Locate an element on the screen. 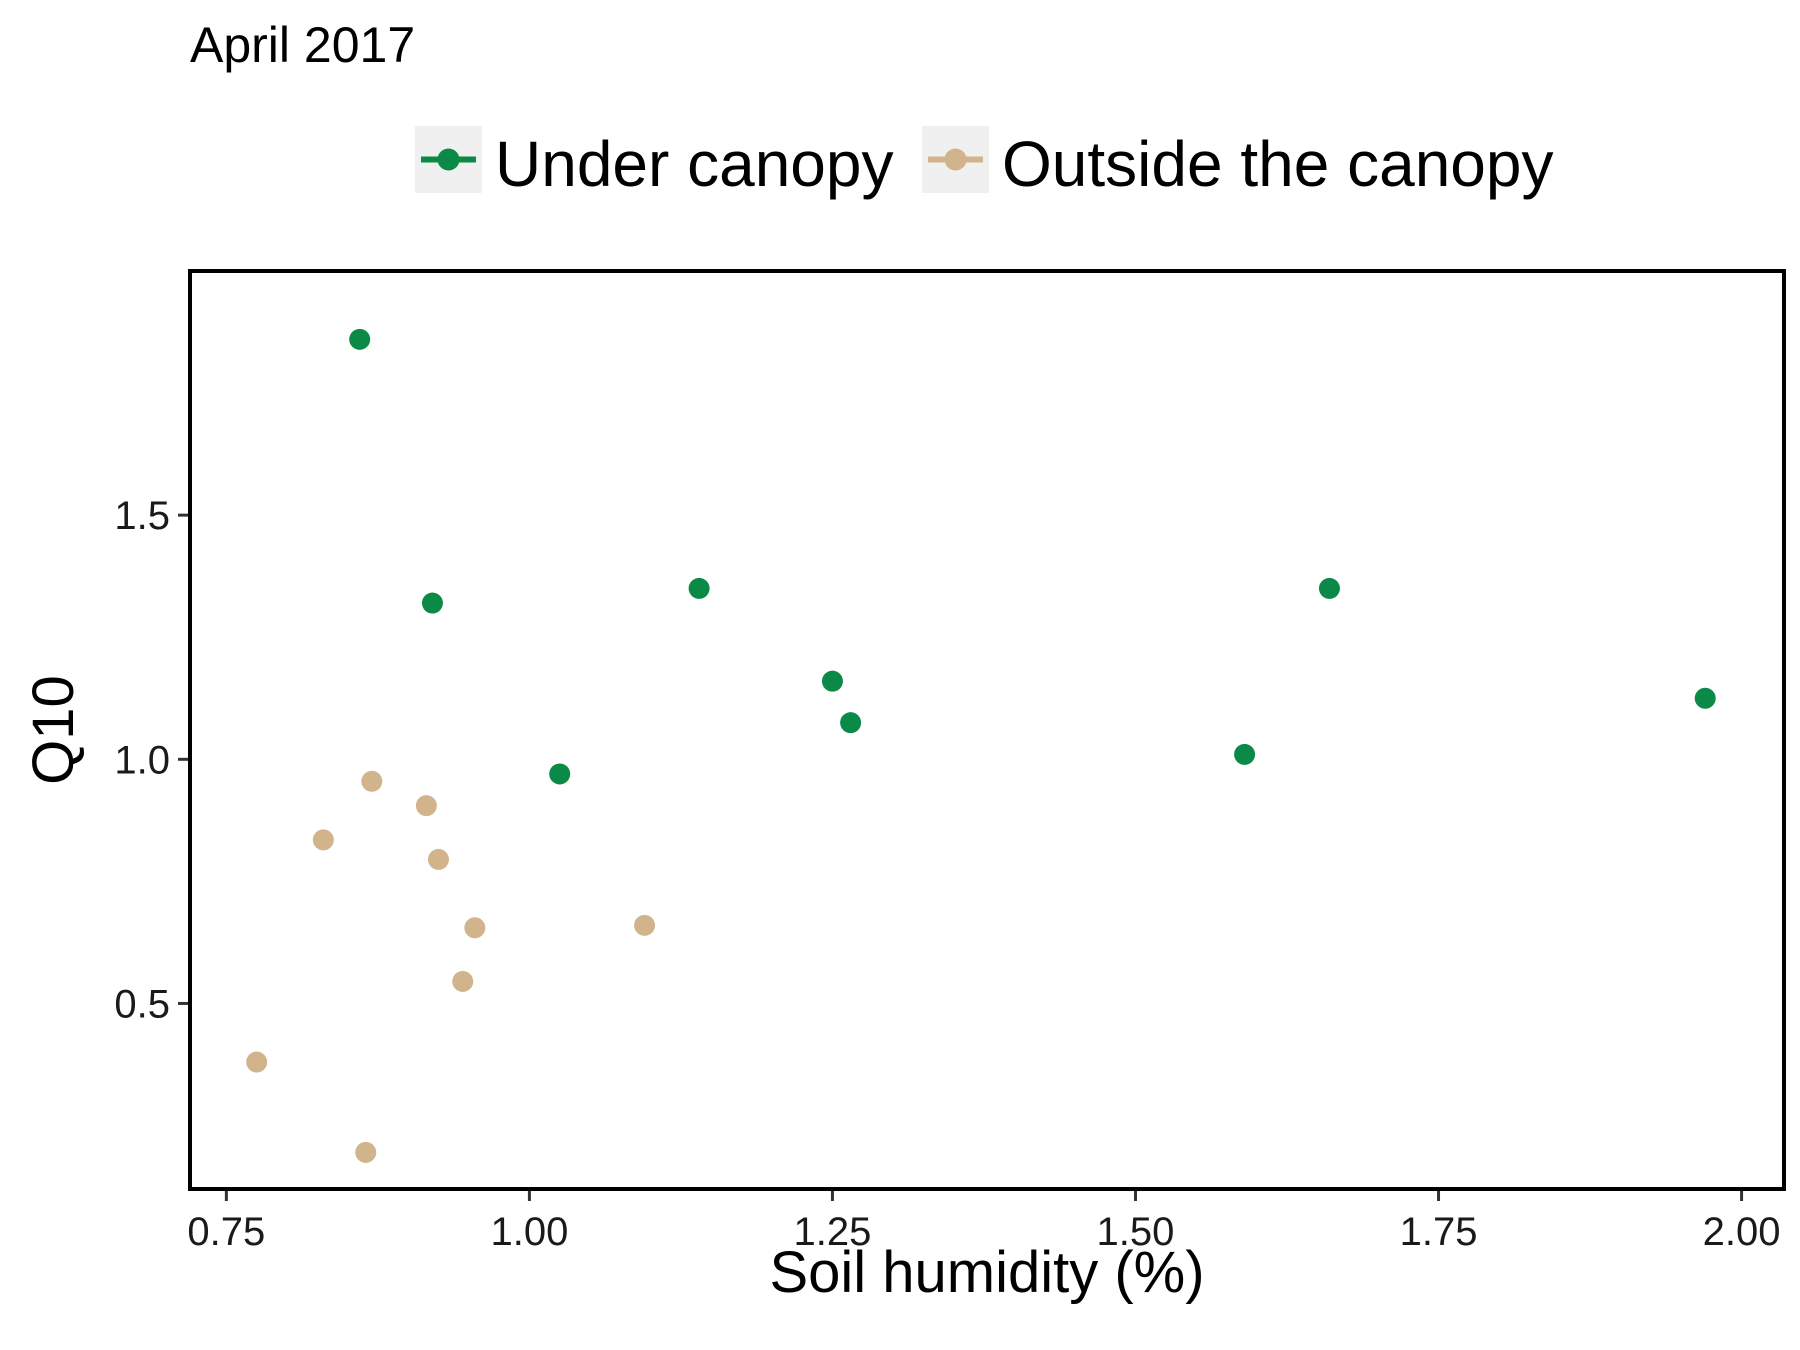  y-tick-label: 0.5 is located at coordinates (142, 1004).